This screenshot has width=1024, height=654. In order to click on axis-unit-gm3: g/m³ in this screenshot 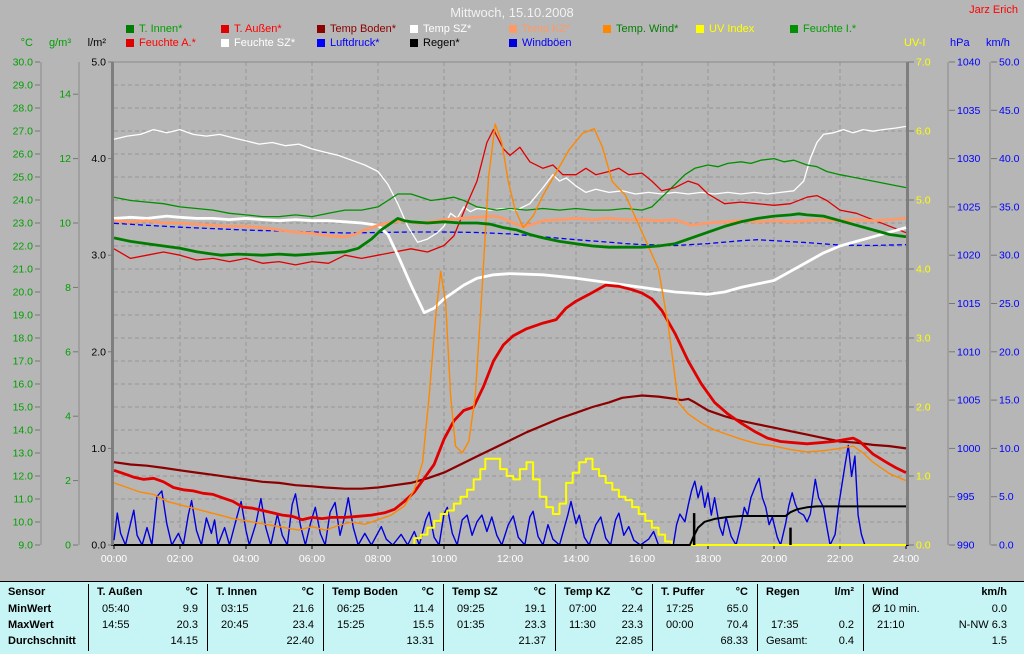, I will do `click(60, 43)`.